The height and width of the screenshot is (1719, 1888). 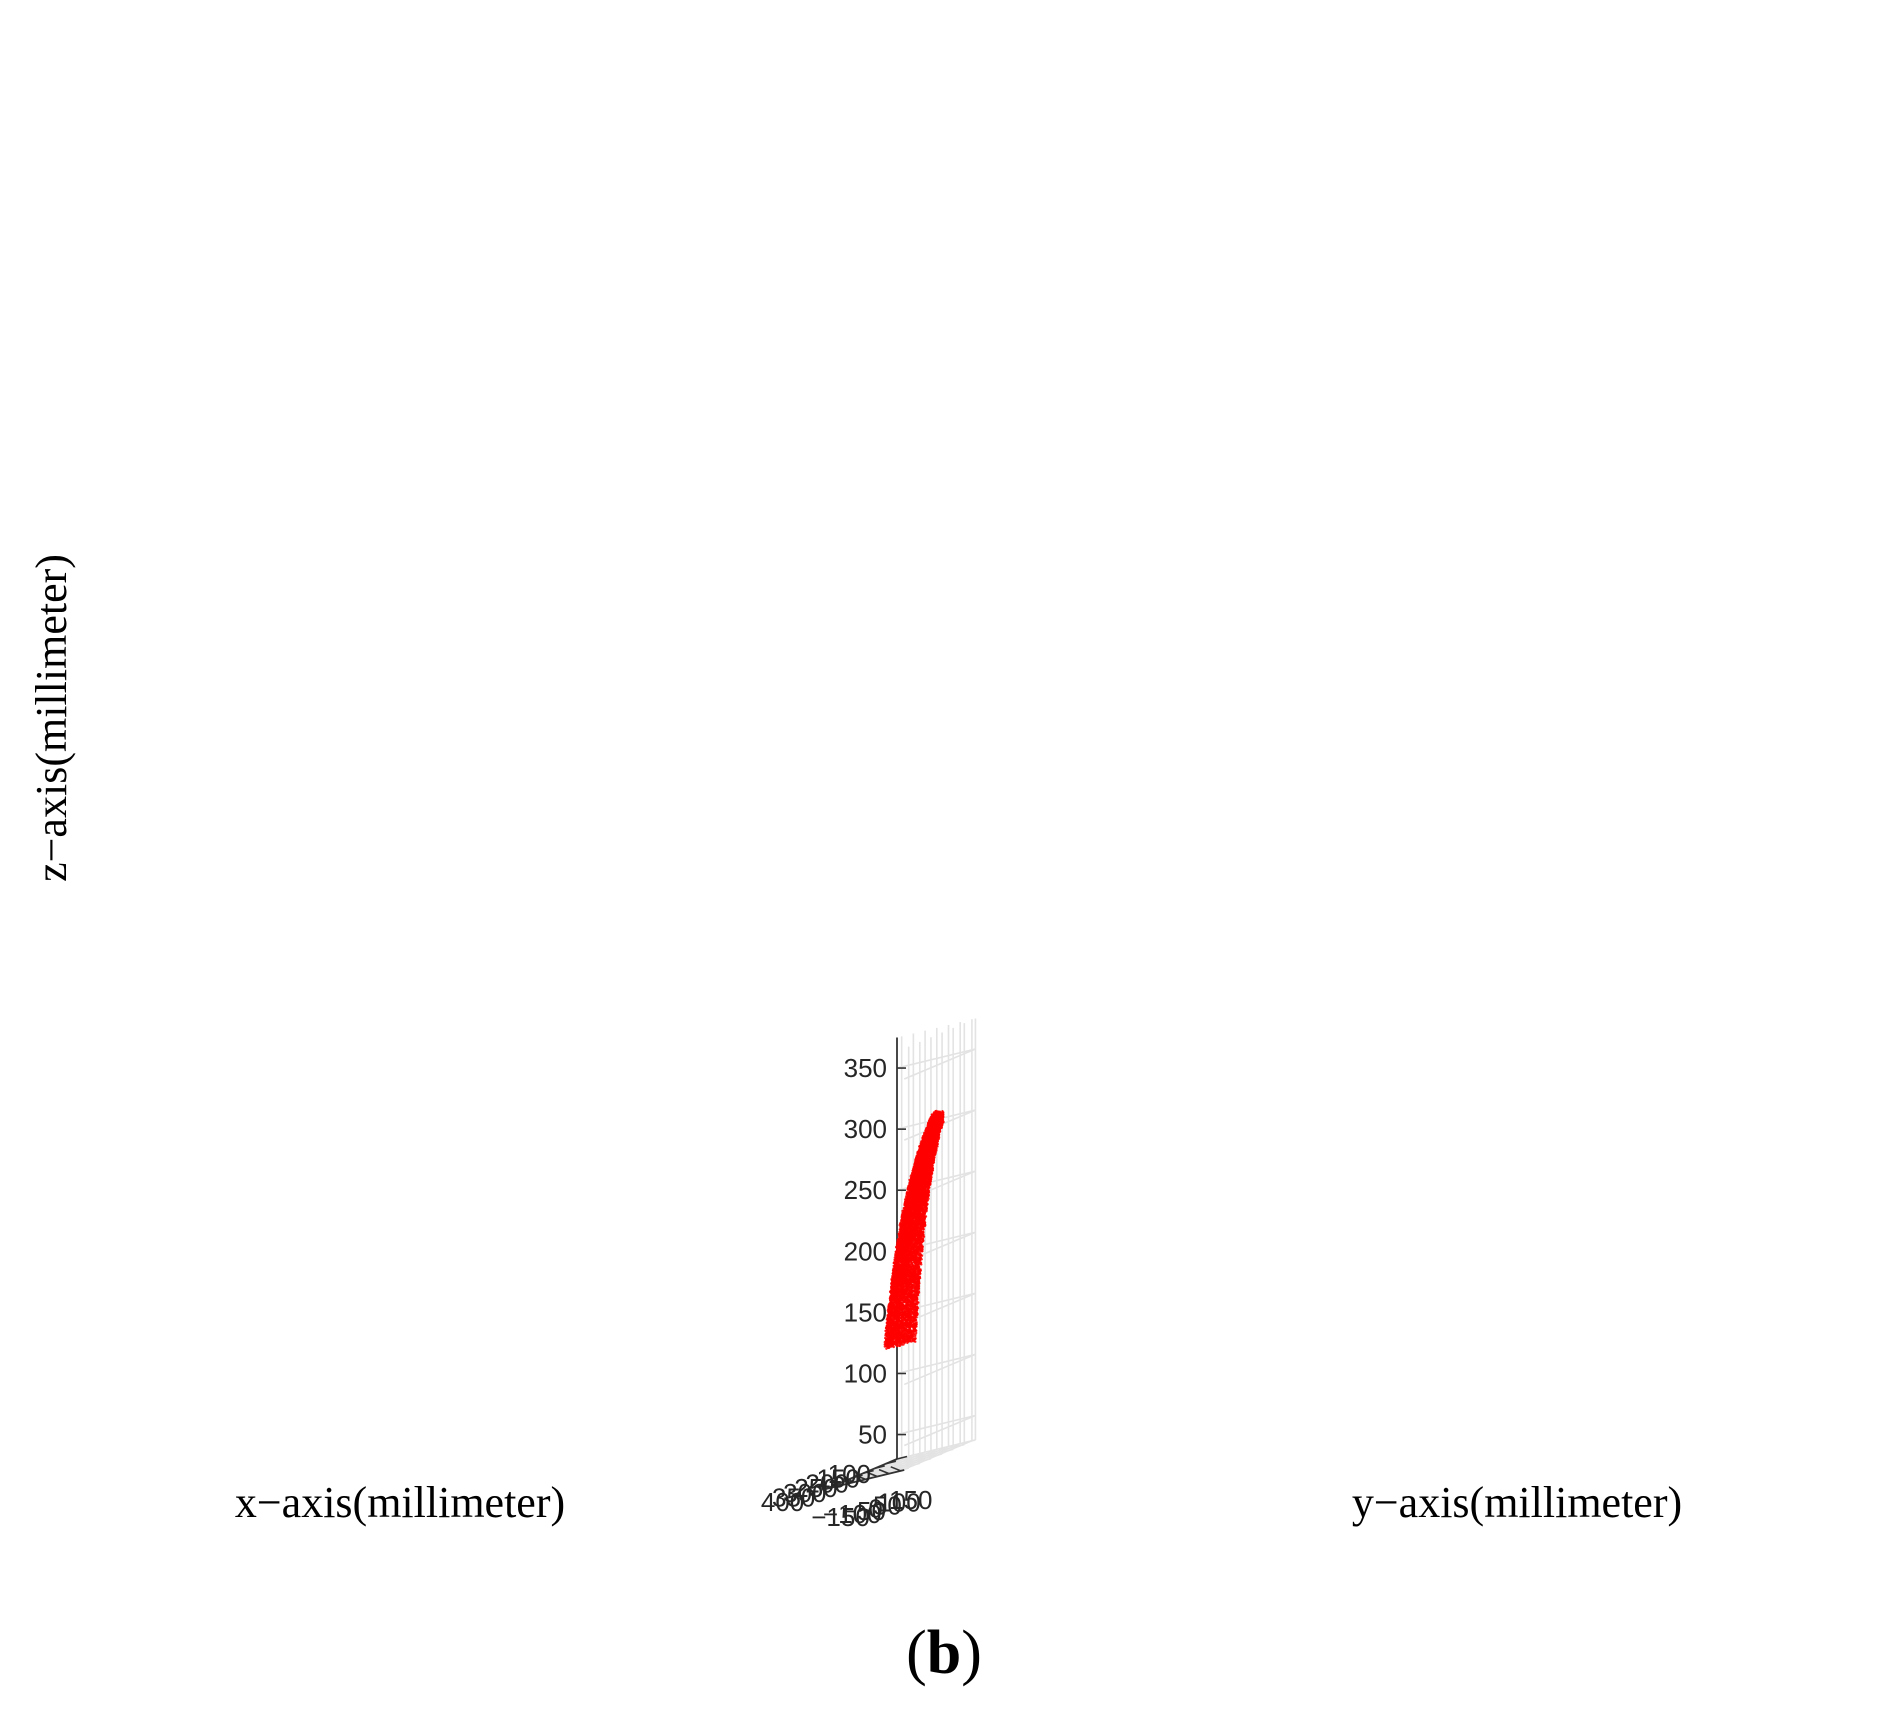 I want to click on axes-layer, so click(x=864, y=1263).